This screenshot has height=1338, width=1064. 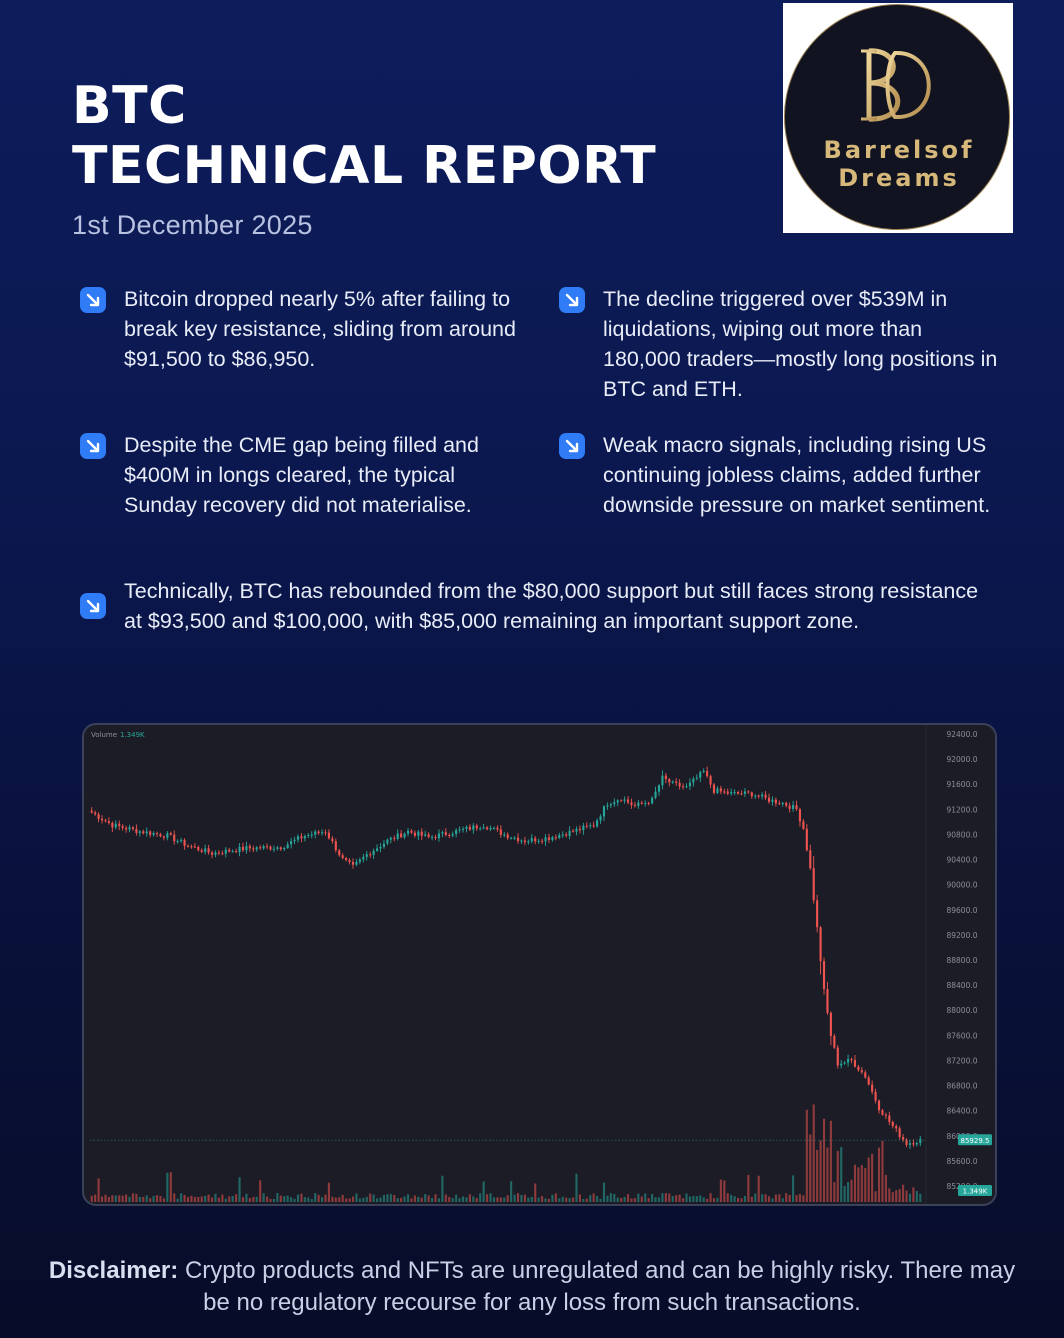 I want to click on logo-badge: Barrelsof Dreams, so click(x=897, y=117).